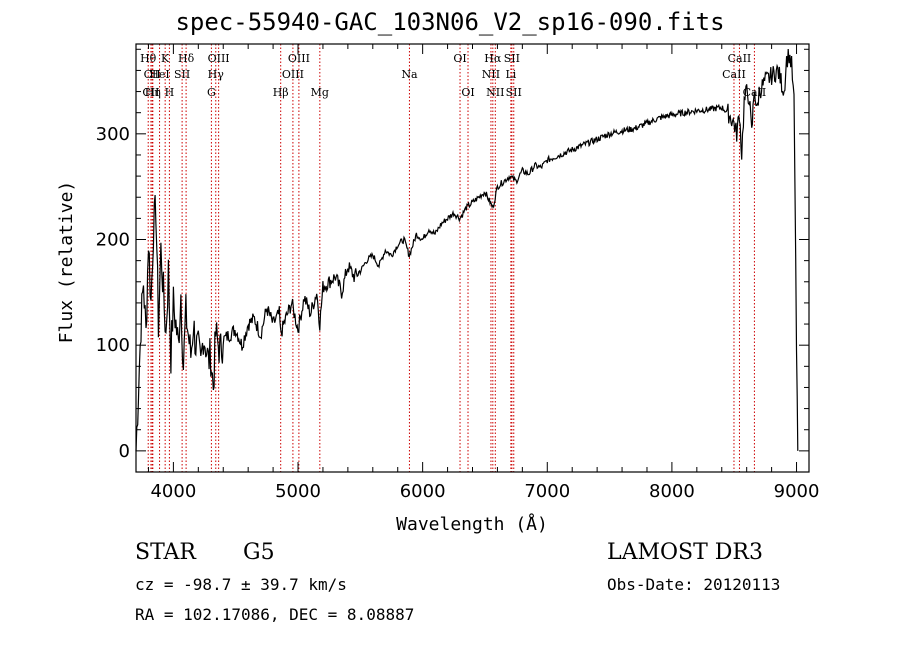 The height and width of the screenshot is (649, 900). Describe the element at coordinates (694, 584) in the screenshot. I see `obs-date: Obs-Date: 20120113` at that location.